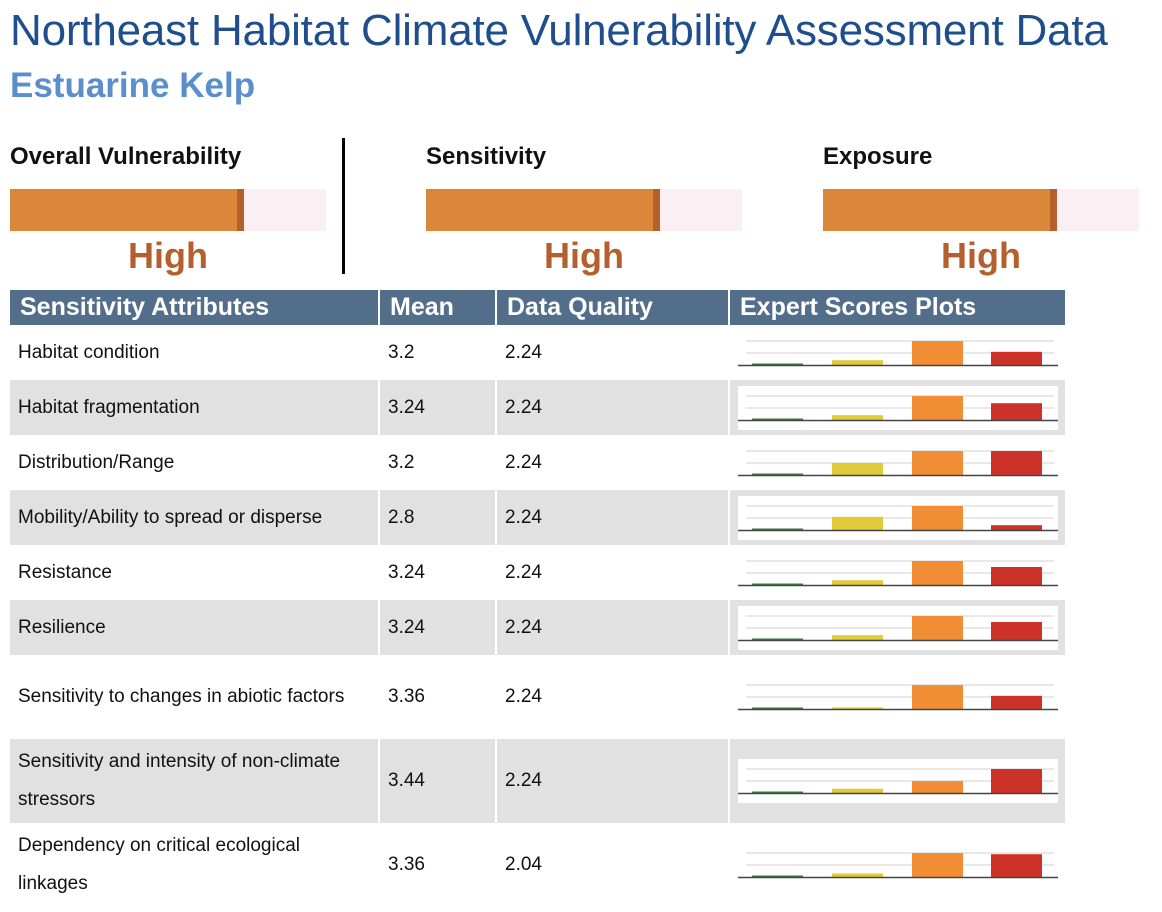 The width and height of the screenshot is (1162, 912). Describe the element at coordinates (940, 210) in the screenshot. I see `gauge-fill` at that location.